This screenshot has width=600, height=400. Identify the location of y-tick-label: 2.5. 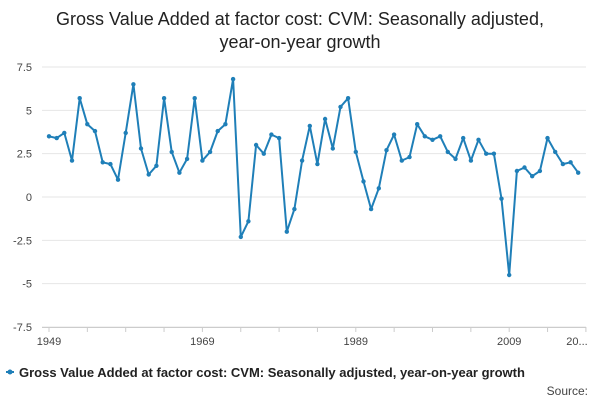
(24, 155).